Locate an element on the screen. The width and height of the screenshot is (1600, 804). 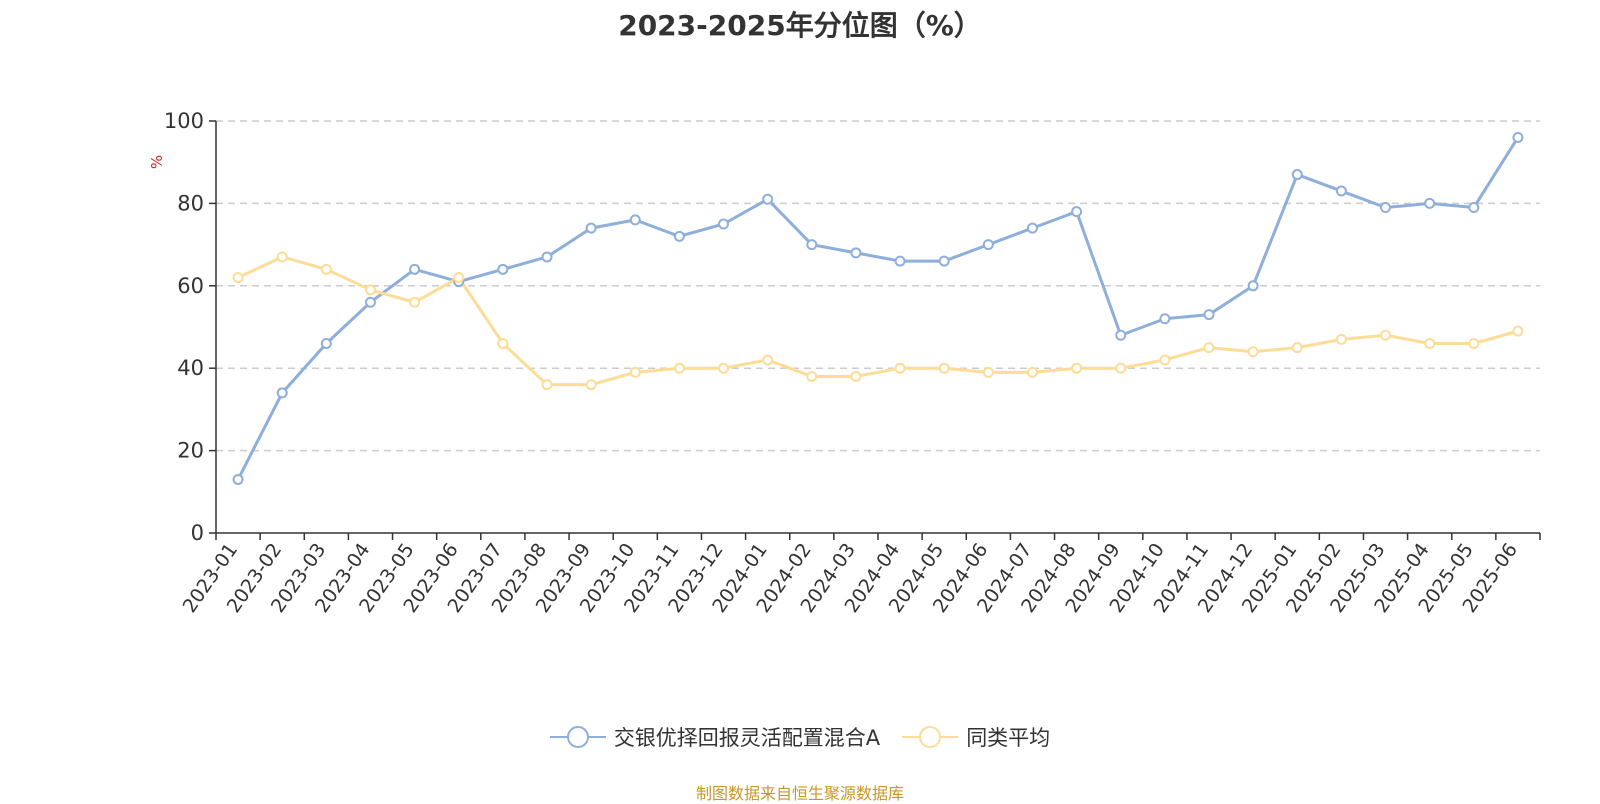
legend-swatch-fund-icon is located at coordinates (577, 737).